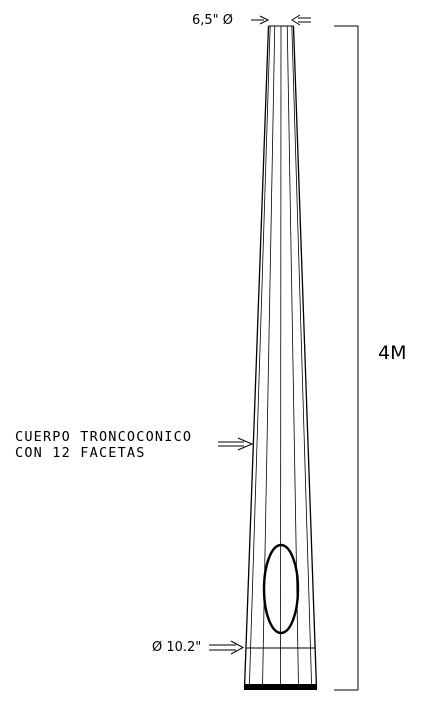 The height and width of the screenshot is (718, 445). What do you see at coordinates (346, 358) in the screenshot?
I see `height-dimension-line` at bounding box center [346, 358].